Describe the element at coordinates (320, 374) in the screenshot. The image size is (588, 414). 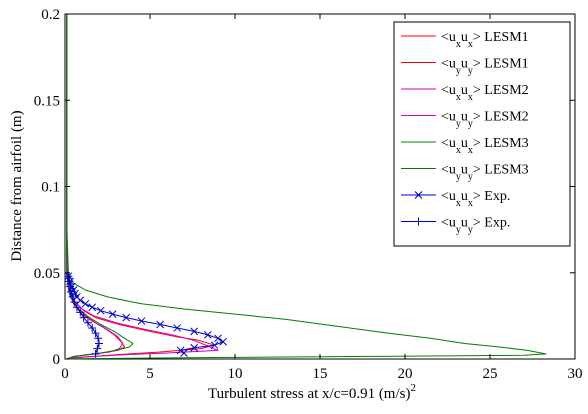
I see `x-tick-label: 15` at that location.